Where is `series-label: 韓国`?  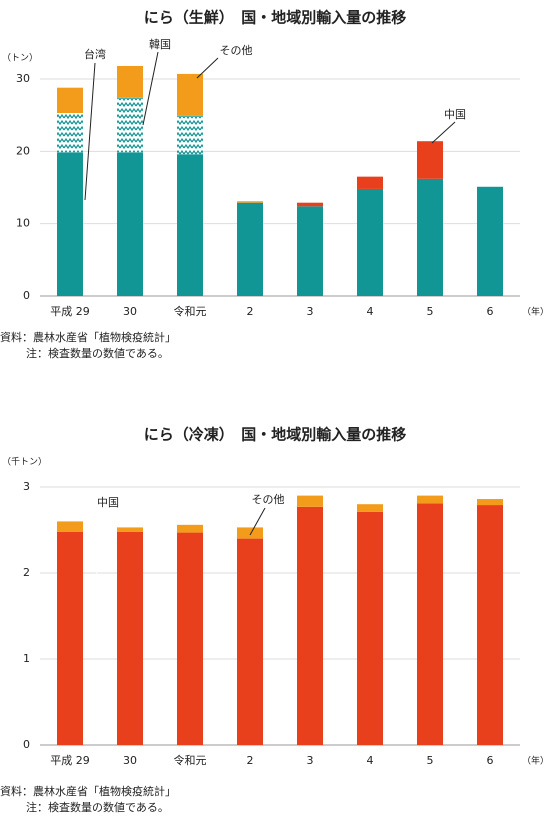 series-label: 韓国 is located at coordinates (160, 44).